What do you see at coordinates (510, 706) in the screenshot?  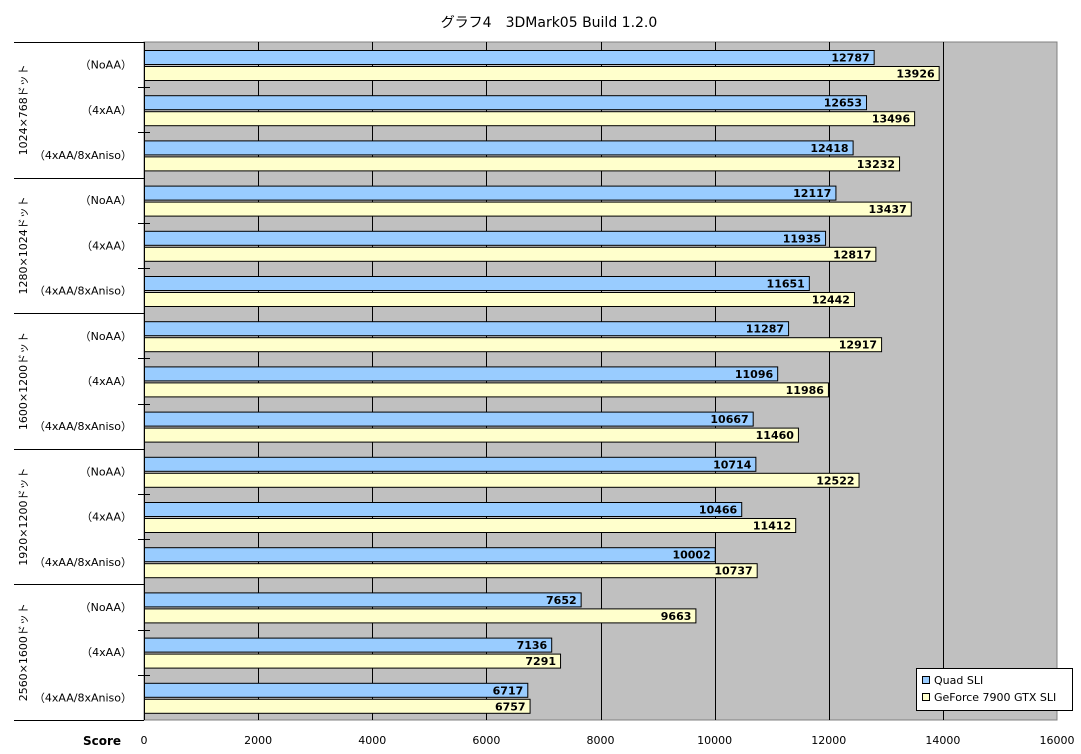 I see `data-label: 6757` at bounding box center [510, 706].